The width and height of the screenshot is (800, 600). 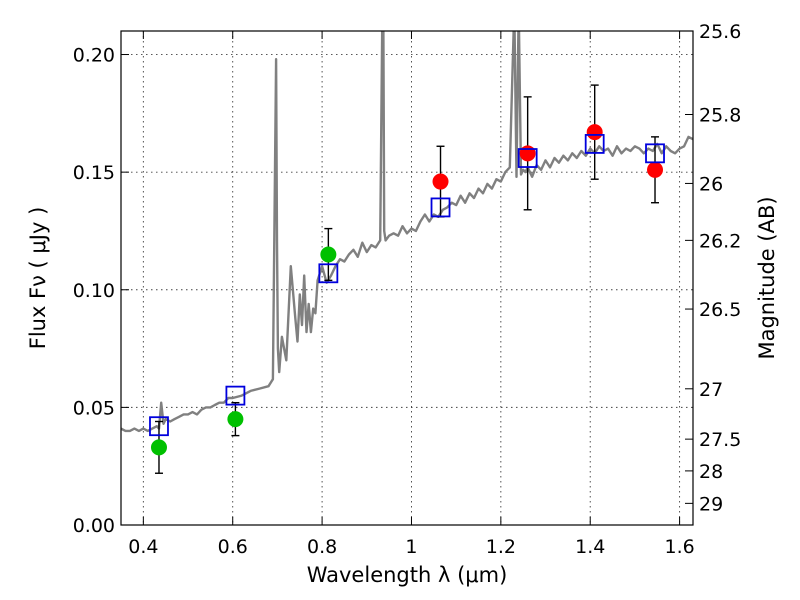 What do you see at coordinates (711, 184) in the screenshot?
I see `y2-tick-label: 26` at bounding box center [711, 184].